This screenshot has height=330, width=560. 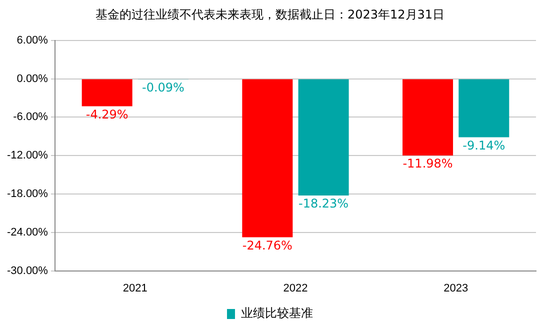 I want to click on chart-title: 基金的过往业绩不代表未来表现，数据截止日：2023年12月31日, so click(x=270, y=14).